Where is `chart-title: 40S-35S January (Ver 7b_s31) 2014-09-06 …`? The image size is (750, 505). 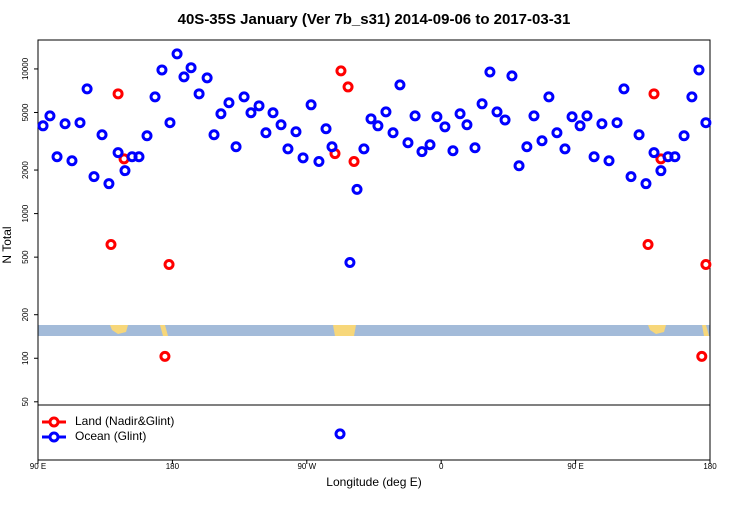 chart-title: 40S-35S January (Ver 7b_s31) 2014-09-06 … is located at coordinates (374, 19).